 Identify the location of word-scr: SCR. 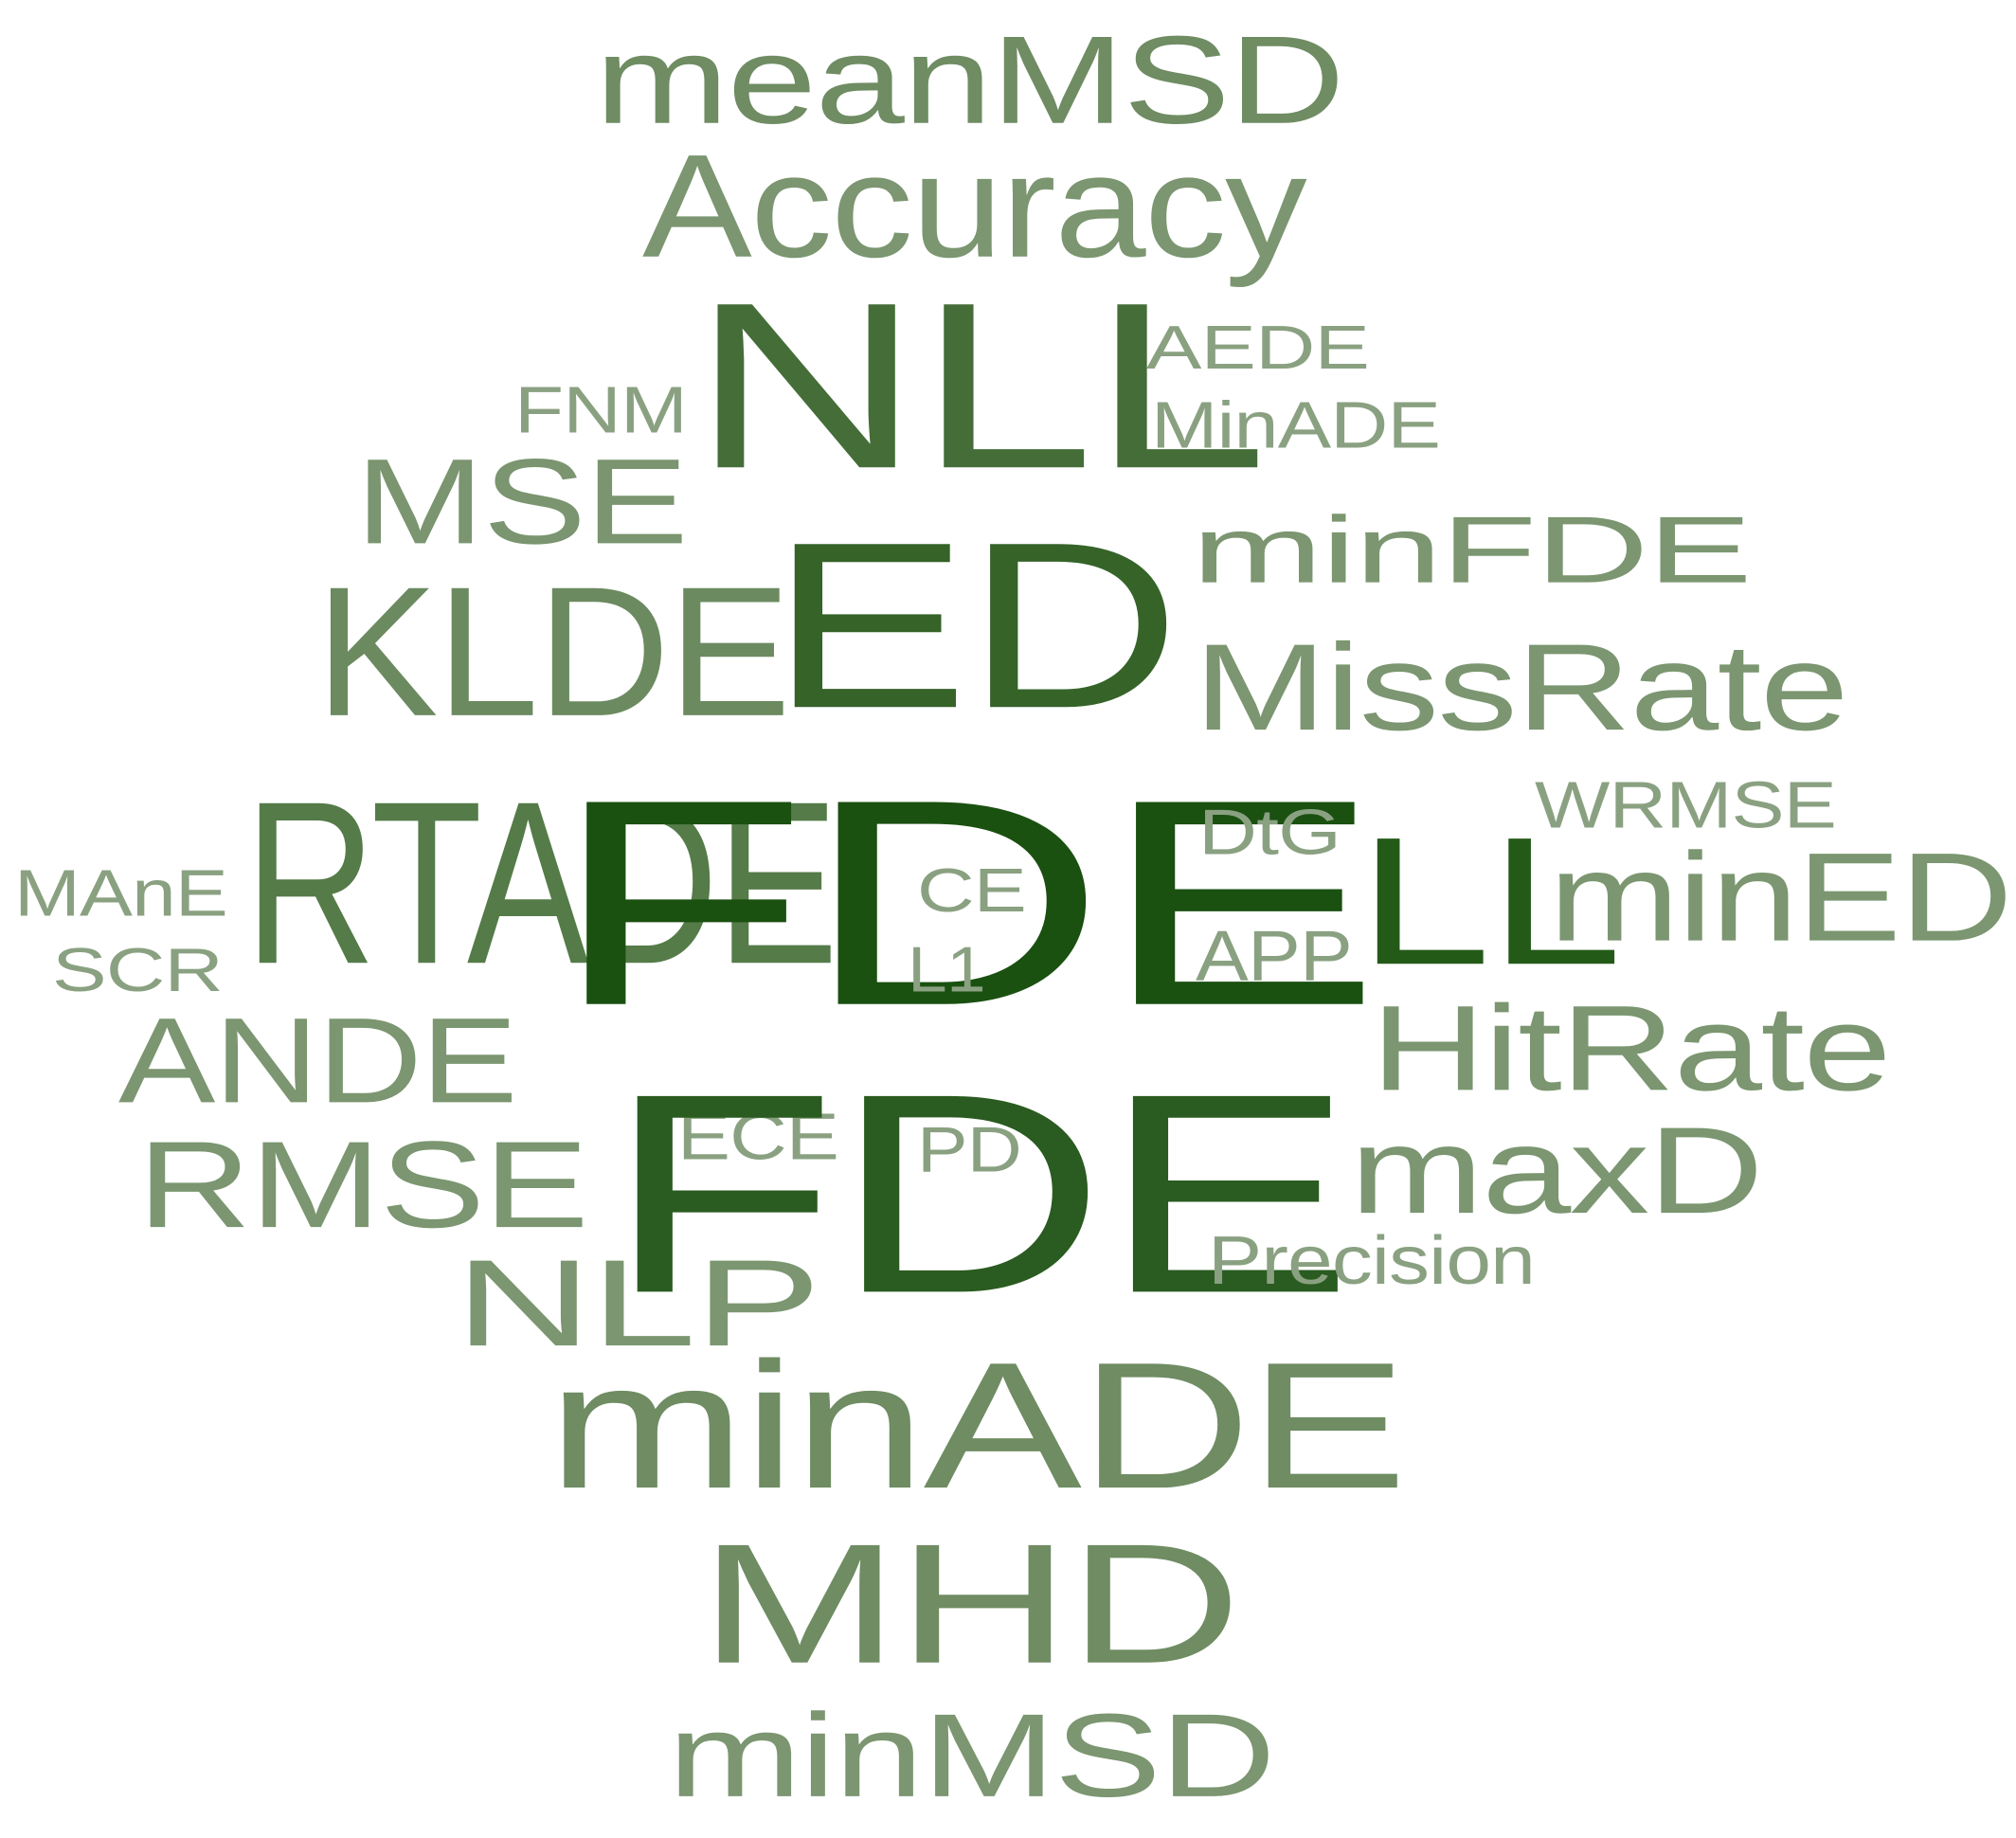
(138, 970).